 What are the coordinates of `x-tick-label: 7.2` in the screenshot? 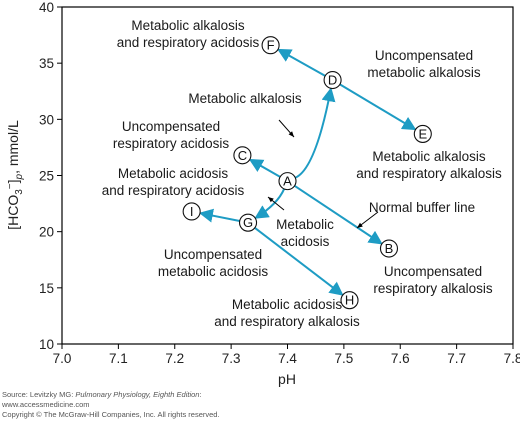 It's located at (174, 358).